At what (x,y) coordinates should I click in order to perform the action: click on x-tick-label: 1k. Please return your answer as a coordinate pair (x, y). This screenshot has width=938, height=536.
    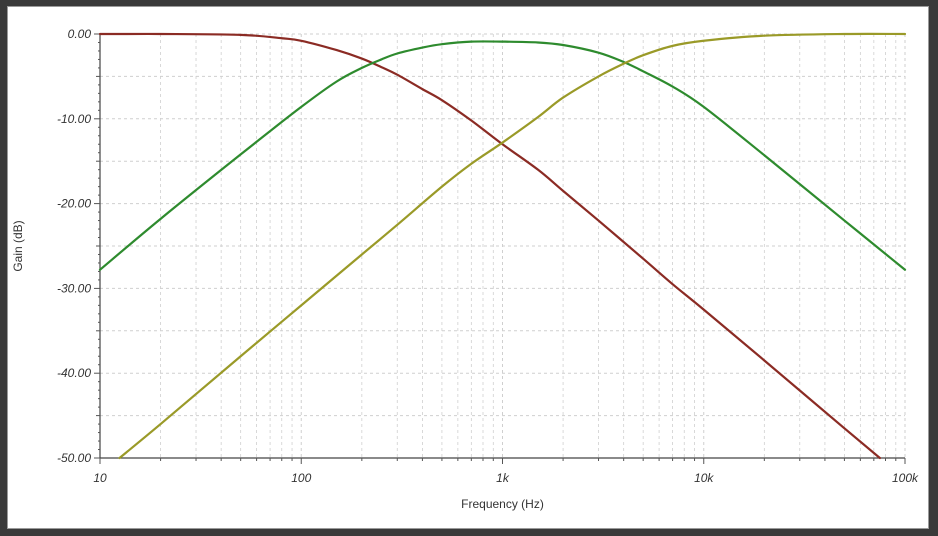
    Looking at the image, I should click on (503, 478).